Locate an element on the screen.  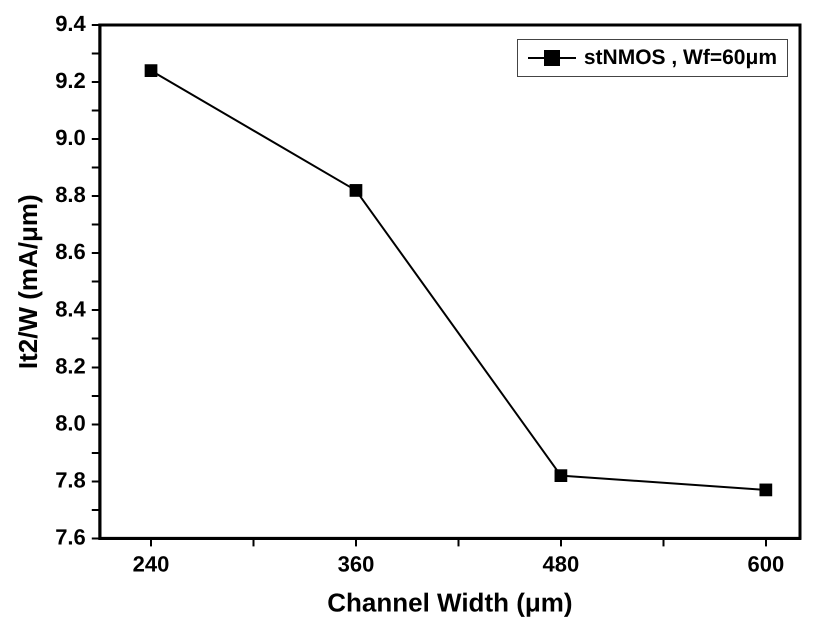
y-tick-label: 7.8 is located at coordinates (70, 479).